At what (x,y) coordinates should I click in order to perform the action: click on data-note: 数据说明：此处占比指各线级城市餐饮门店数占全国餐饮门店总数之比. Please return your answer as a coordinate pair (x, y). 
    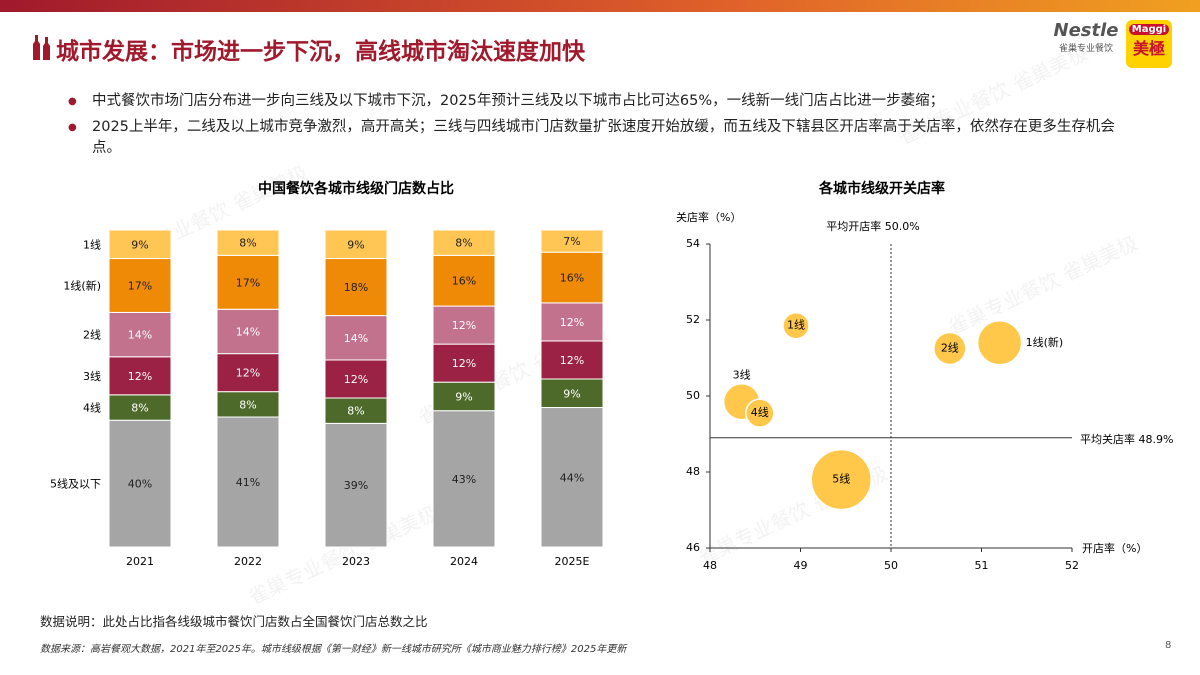
    Looking at the image, I should click on (234, 621).